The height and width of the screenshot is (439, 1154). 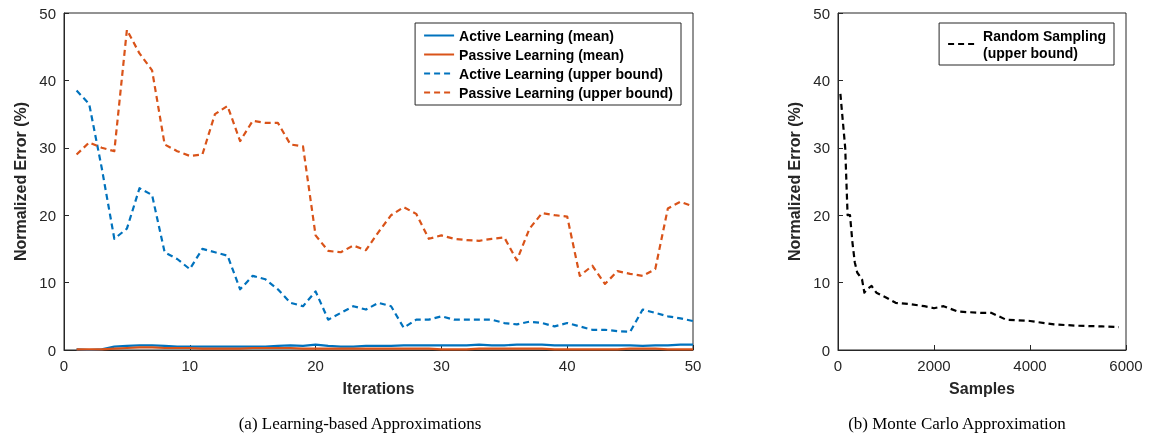 What do you see at coordinates (315, 365) in the screenshot?
I see `x-tick-label: 20` at bounding box center [315, 365].